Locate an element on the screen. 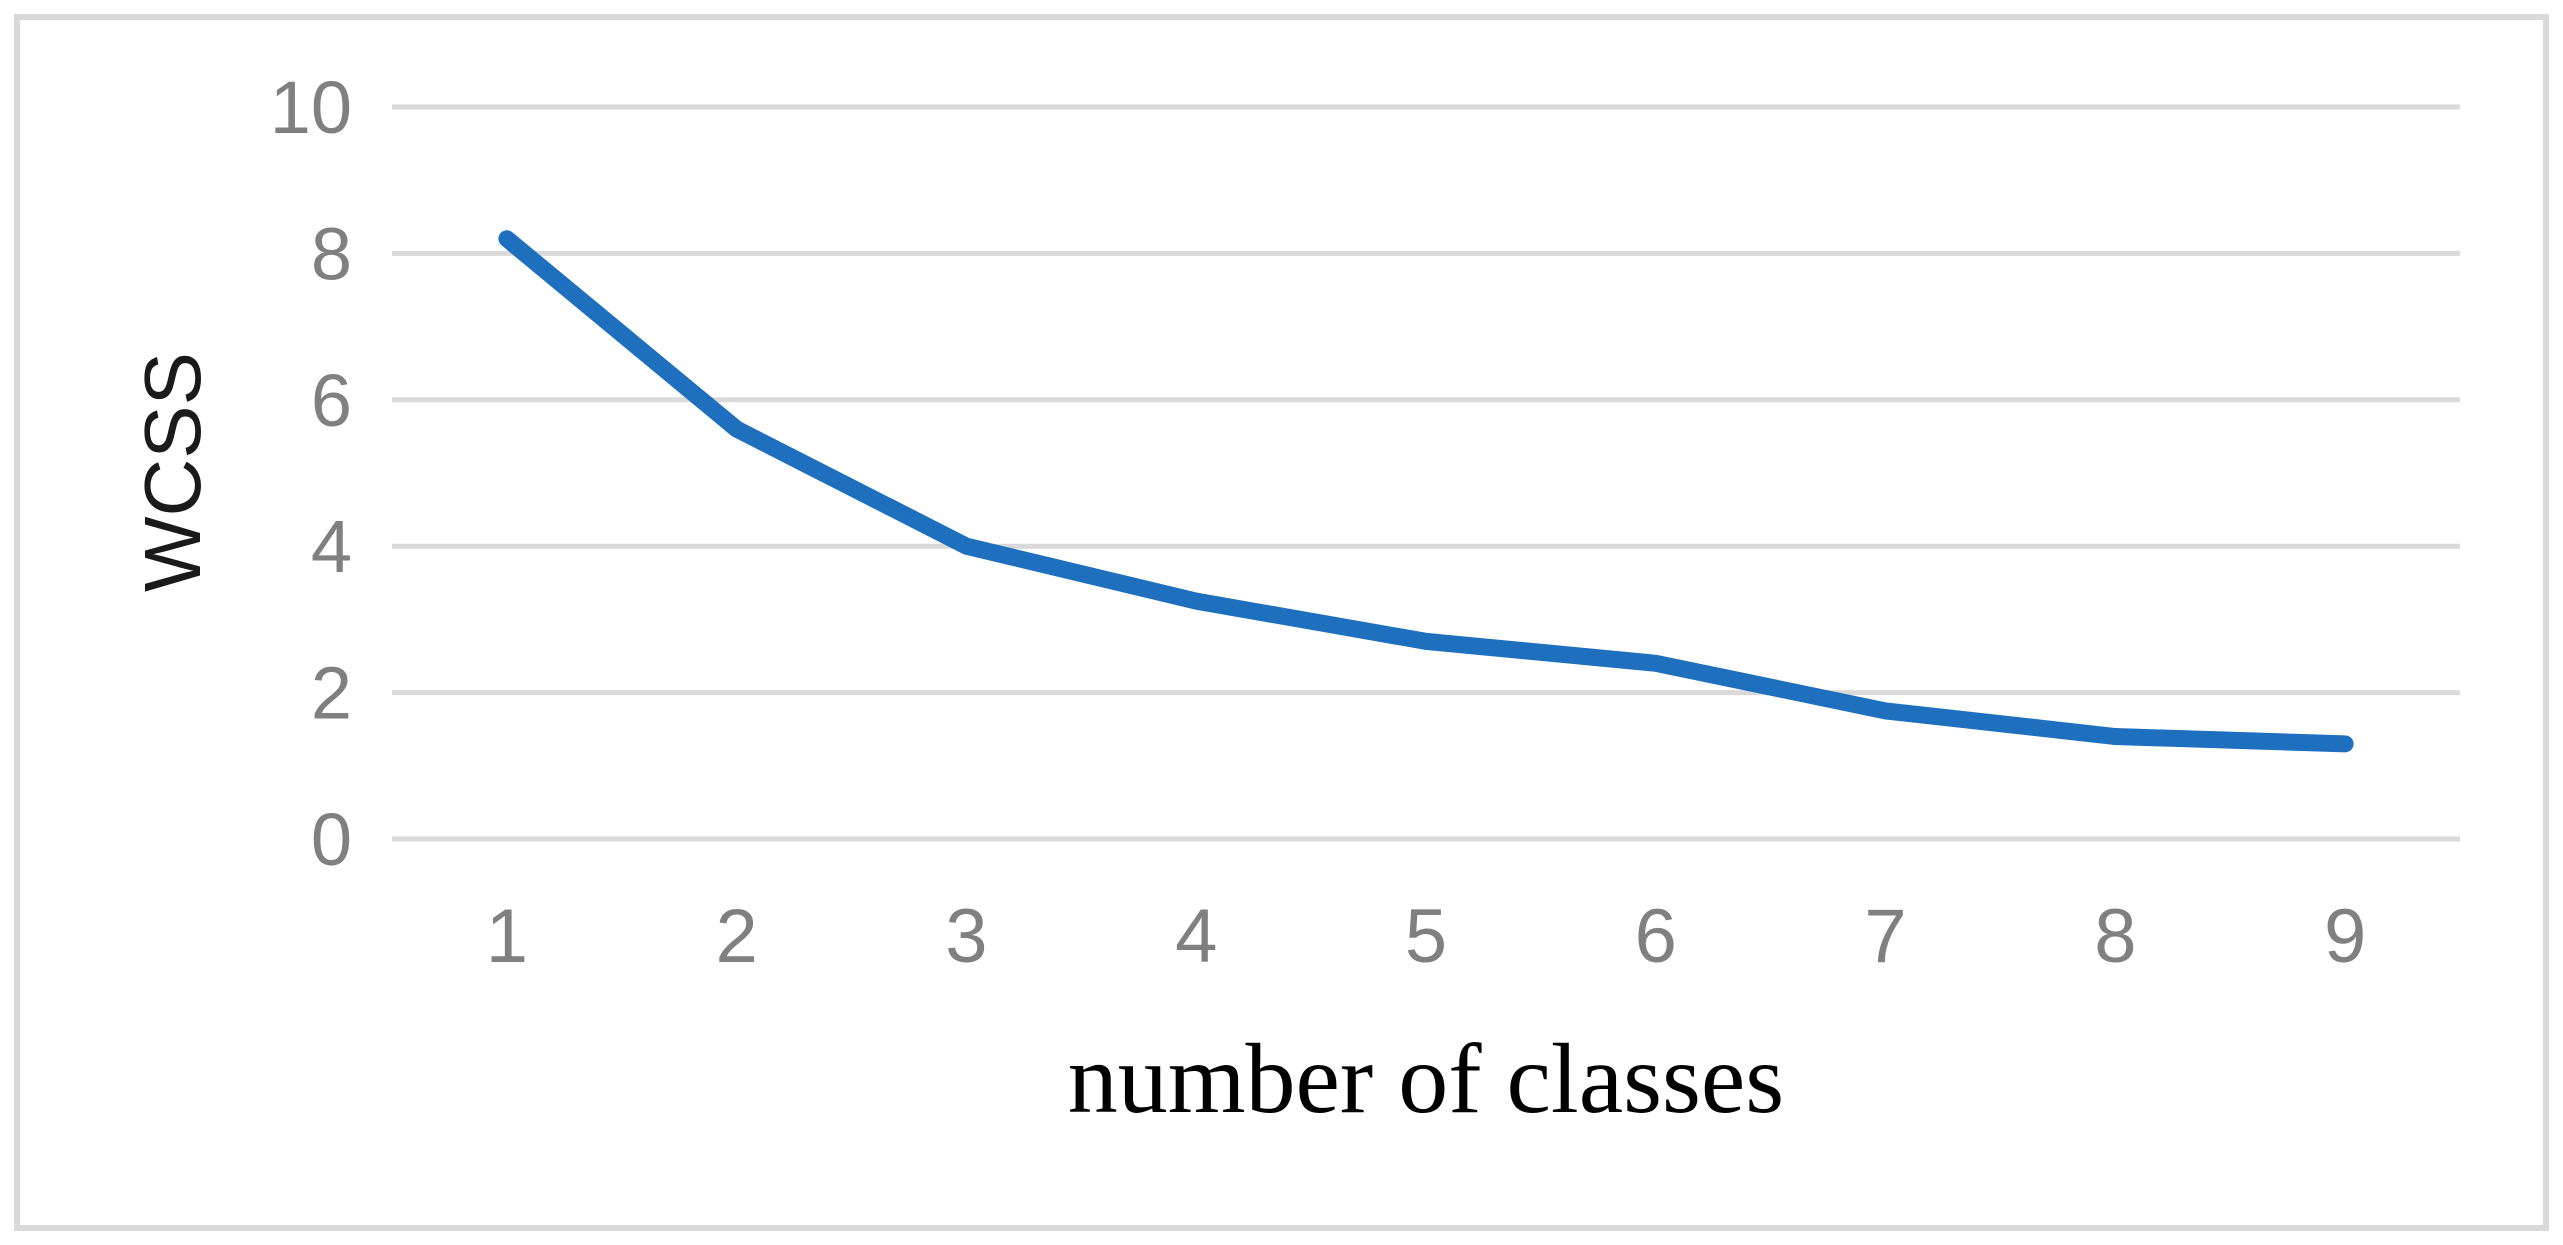  x-tick-label: 2 is located at coordinates (737, 936).